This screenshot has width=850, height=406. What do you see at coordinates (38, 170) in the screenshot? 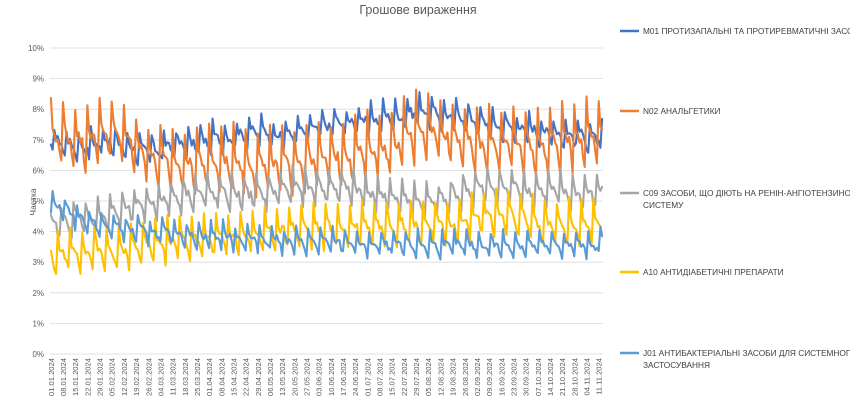
I see `y-tick-label: 6%` at bounding box center [38, 170].